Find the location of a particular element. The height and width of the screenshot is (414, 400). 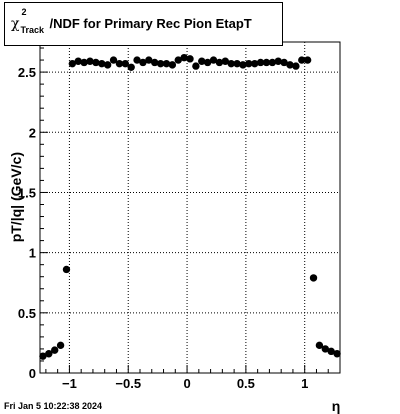

chart-title: χ 2 Track/NDF for Primary Rec Pion EtapT is located at coordinates (131, 21).